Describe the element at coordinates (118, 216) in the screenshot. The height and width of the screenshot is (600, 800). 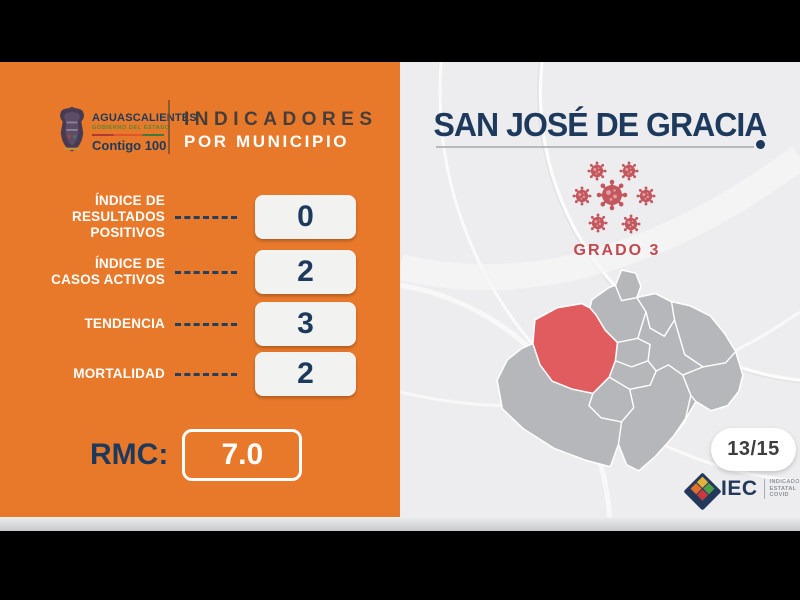
I see `indicator-label: ÍNDICE DE RESULTADOS POSITIVOS` at that location.